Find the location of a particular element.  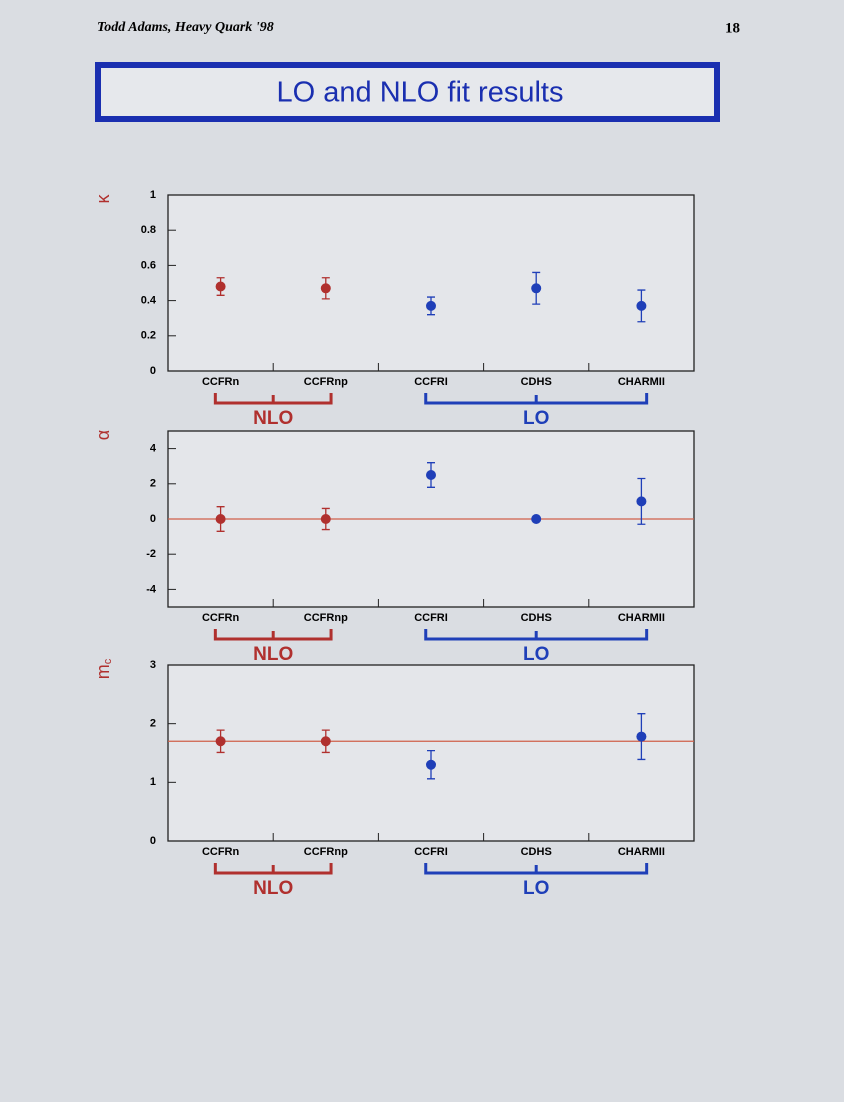

y-tick-label: 0.6 is located at coordinates (148, 265).